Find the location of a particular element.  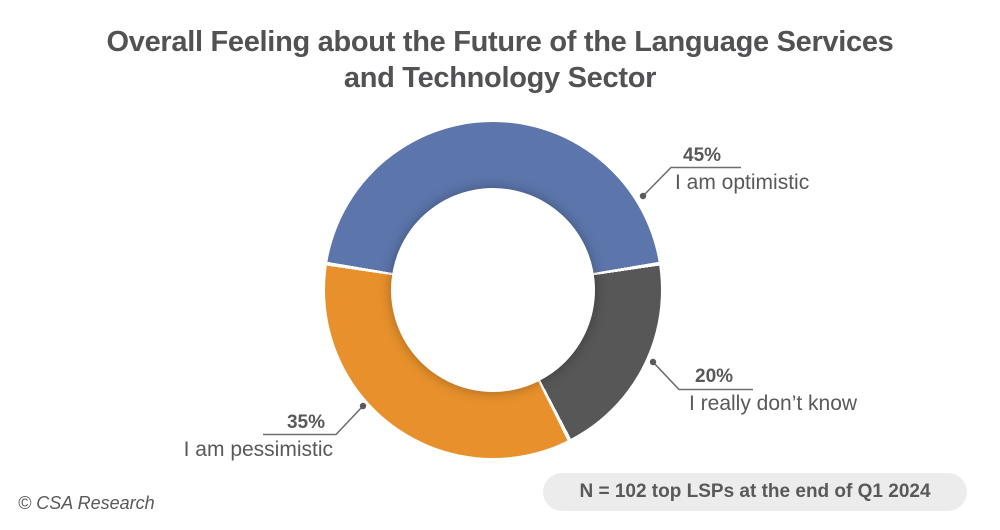

copyright-text: © CSA Research is located at coordinates (86, 503).